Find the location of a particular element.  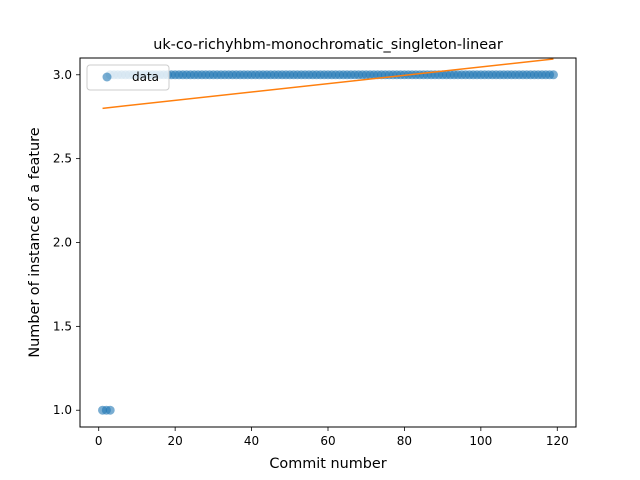

legend-marker-data is located at coordinates (107, 77).